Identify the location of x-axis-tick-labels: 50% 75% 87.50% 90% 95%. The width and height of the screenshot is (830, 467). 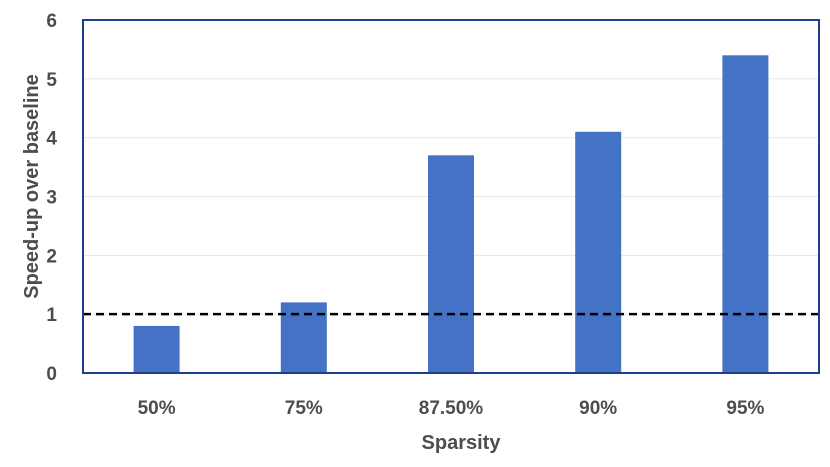
(451, 408).